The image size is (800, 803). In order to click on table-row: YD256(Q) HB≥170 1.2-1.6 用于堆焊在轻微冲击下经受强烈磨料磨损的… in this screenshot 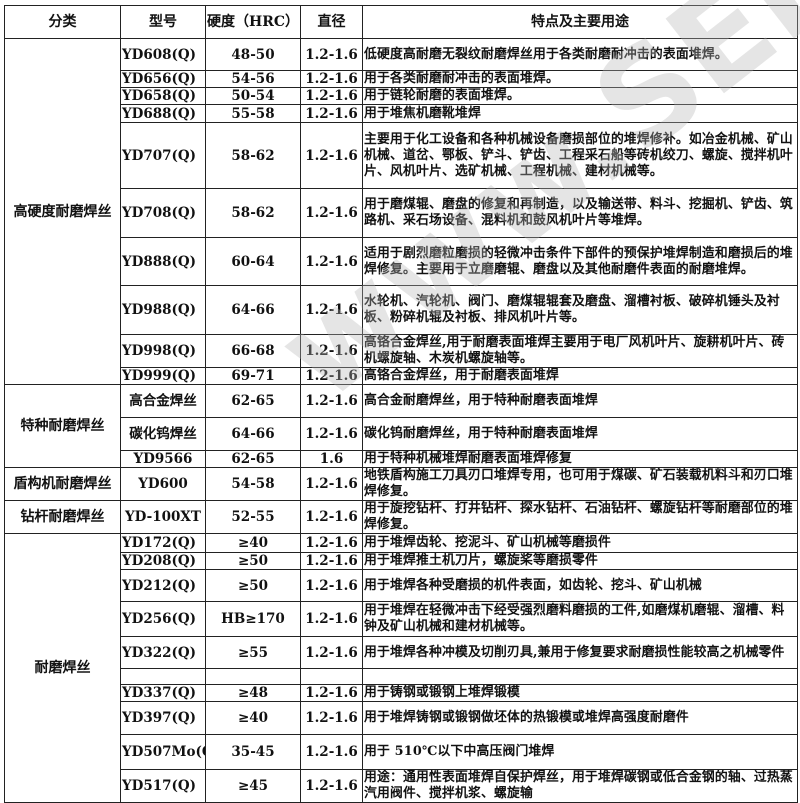, I will do `click(401, 619)`.